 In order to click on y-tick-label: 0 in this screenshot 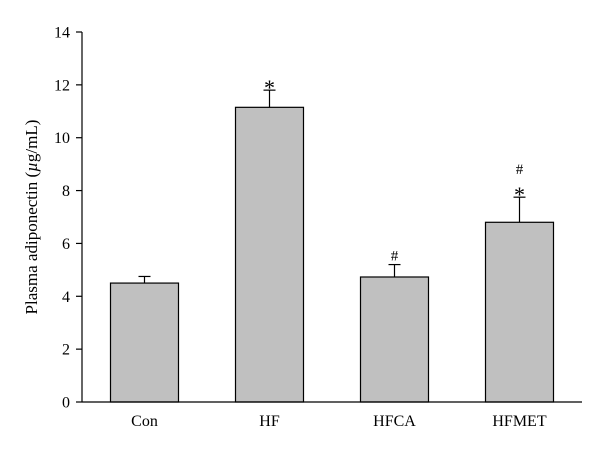, I will do `click(66, 403)`.